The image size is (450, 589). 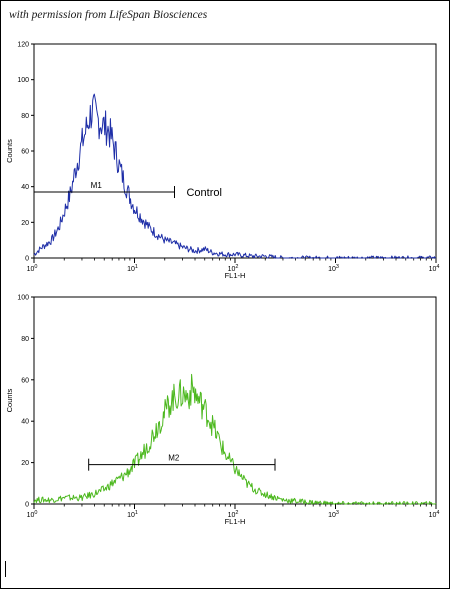 I want to click on control-x-tick-label: 10¹, so click(x=132, y=268).